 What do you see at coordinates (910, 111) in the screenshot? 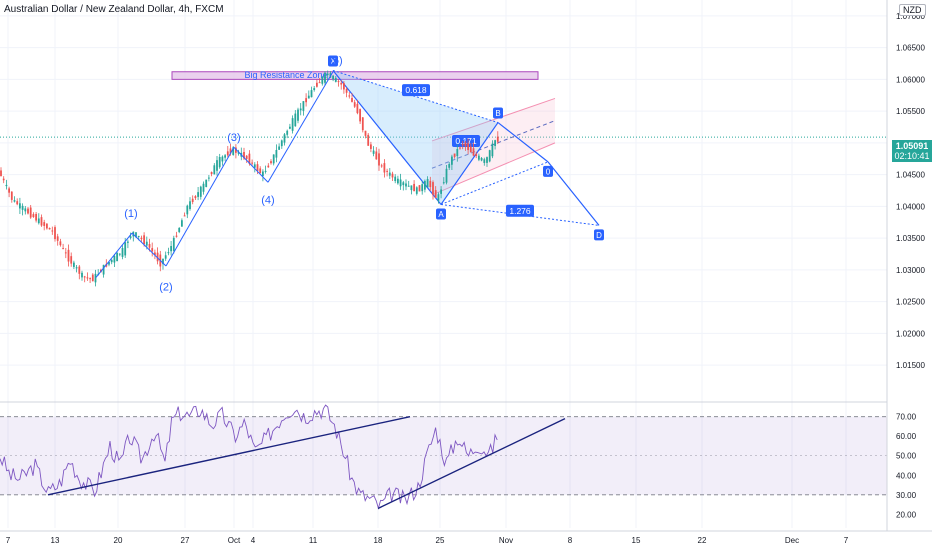
I see `price-tick-label: 1.05500` at bounding box center [910, 111].